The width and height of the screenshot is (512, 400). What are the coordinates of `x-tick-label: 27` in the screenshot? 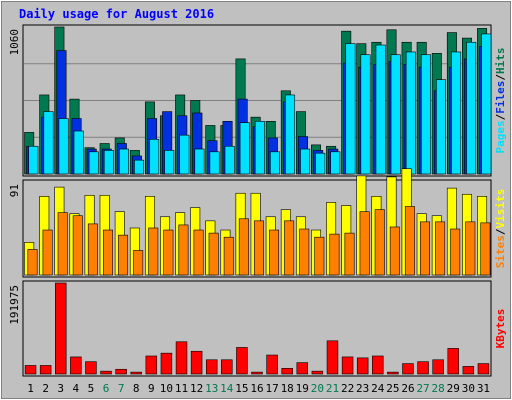 It's located at (422, 388).